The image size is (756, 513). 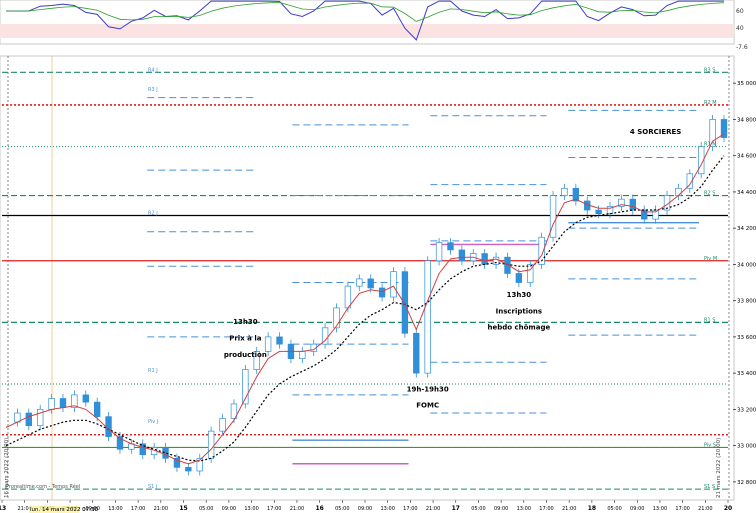 I want to click on oscillator-line, so click(x=365, y=20).